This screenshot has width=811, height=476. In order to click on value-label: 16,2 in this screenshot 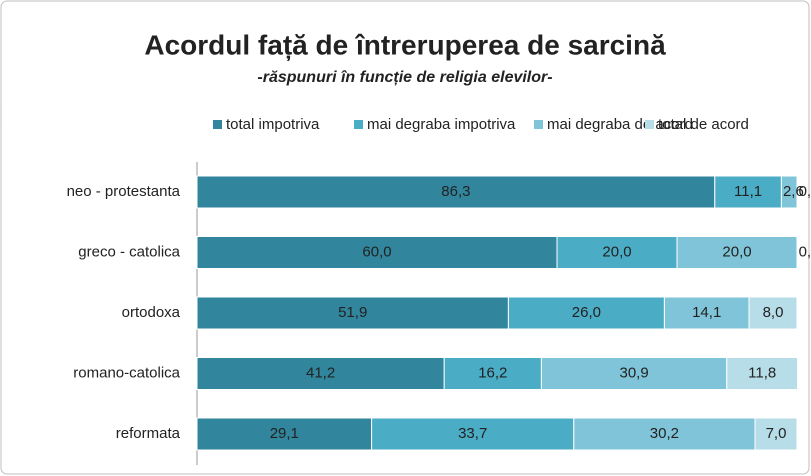, I will do `click(492, 372)`.